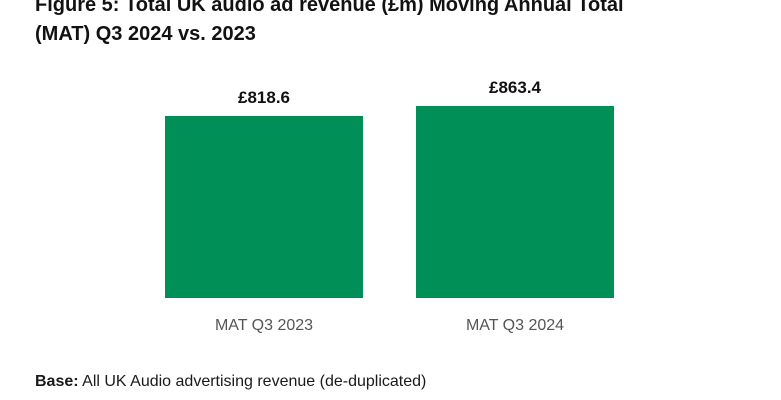 This screenshot has width=781, height=400. What do you see at coordinates (515, 202) in the screenshot?
I see `bar-mat-q3-2024` at bounding box center [515, 202].